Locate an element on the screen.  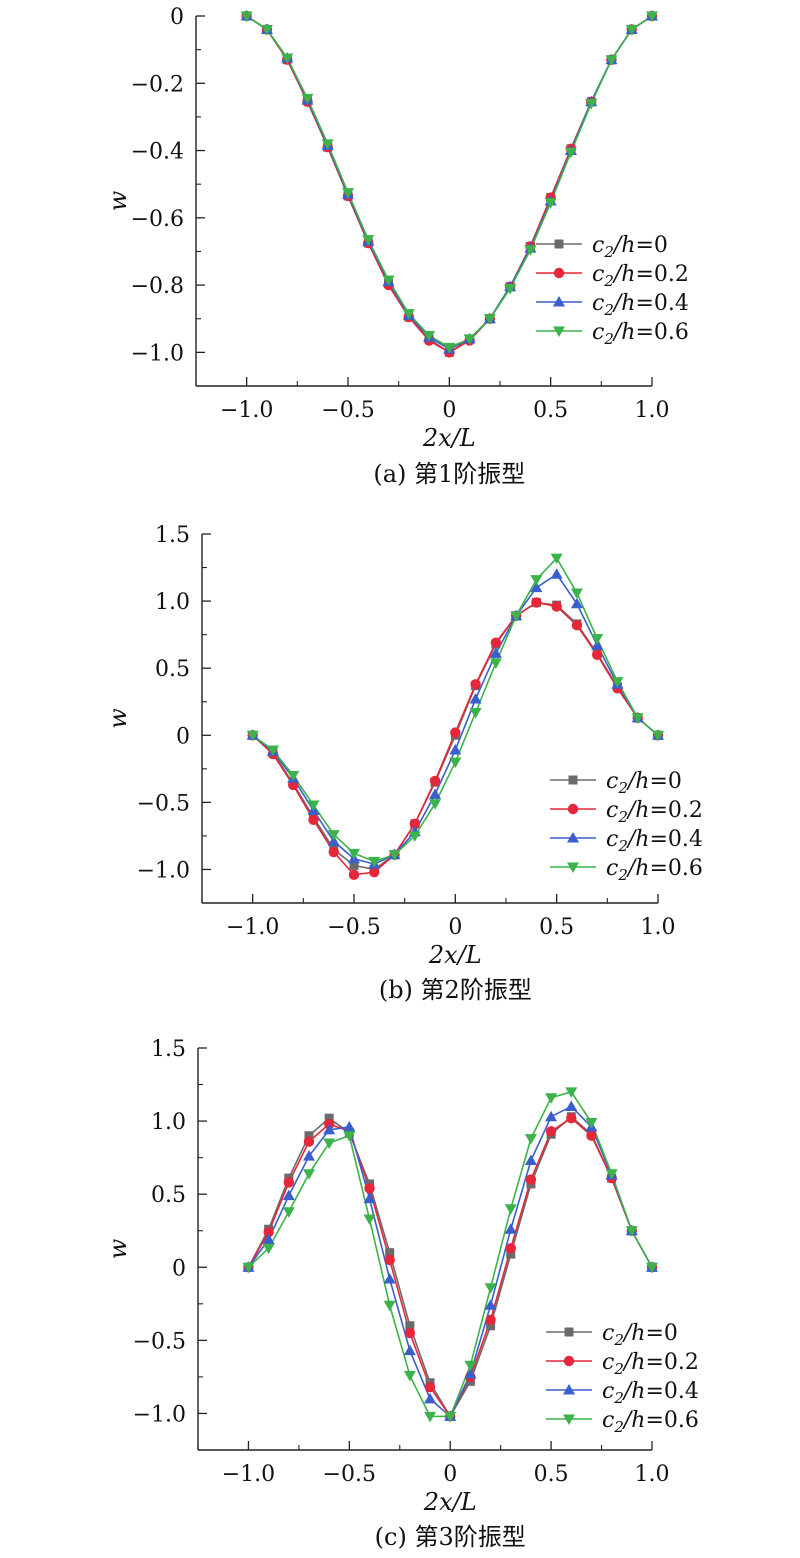
x-tick-label: −1.0 is located at coordinates (248, 1474).